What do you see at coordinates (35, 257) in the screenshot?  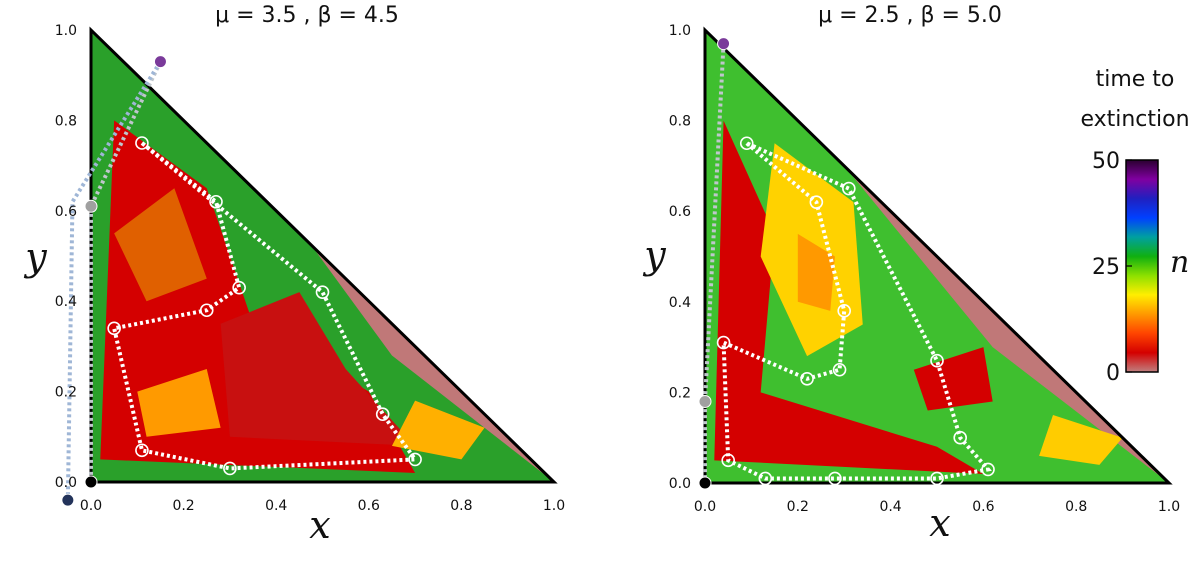 I see `panel-left-y-label: y` at bounding box center [35, 257].